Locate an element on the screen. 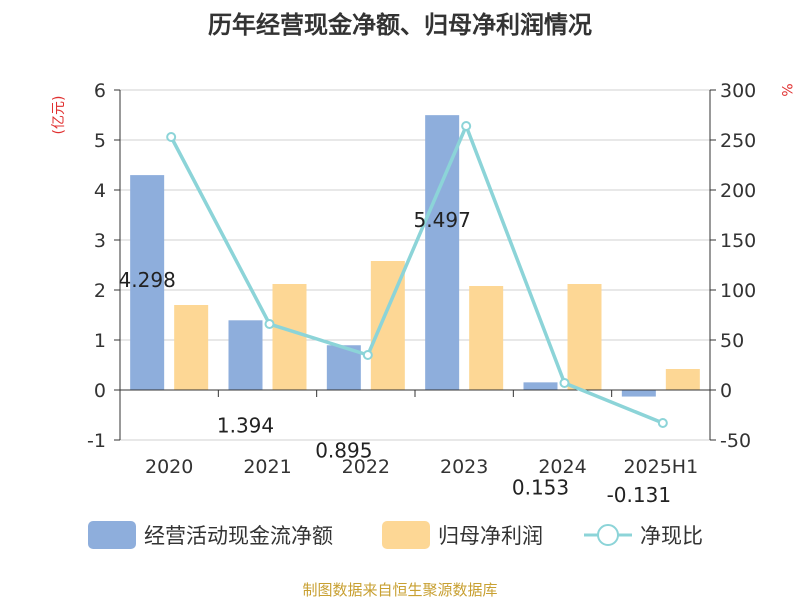 The image size is (800, 600). source-note: 制图数据来自恒生聚源数据库 is located at coordinates (399, 590).